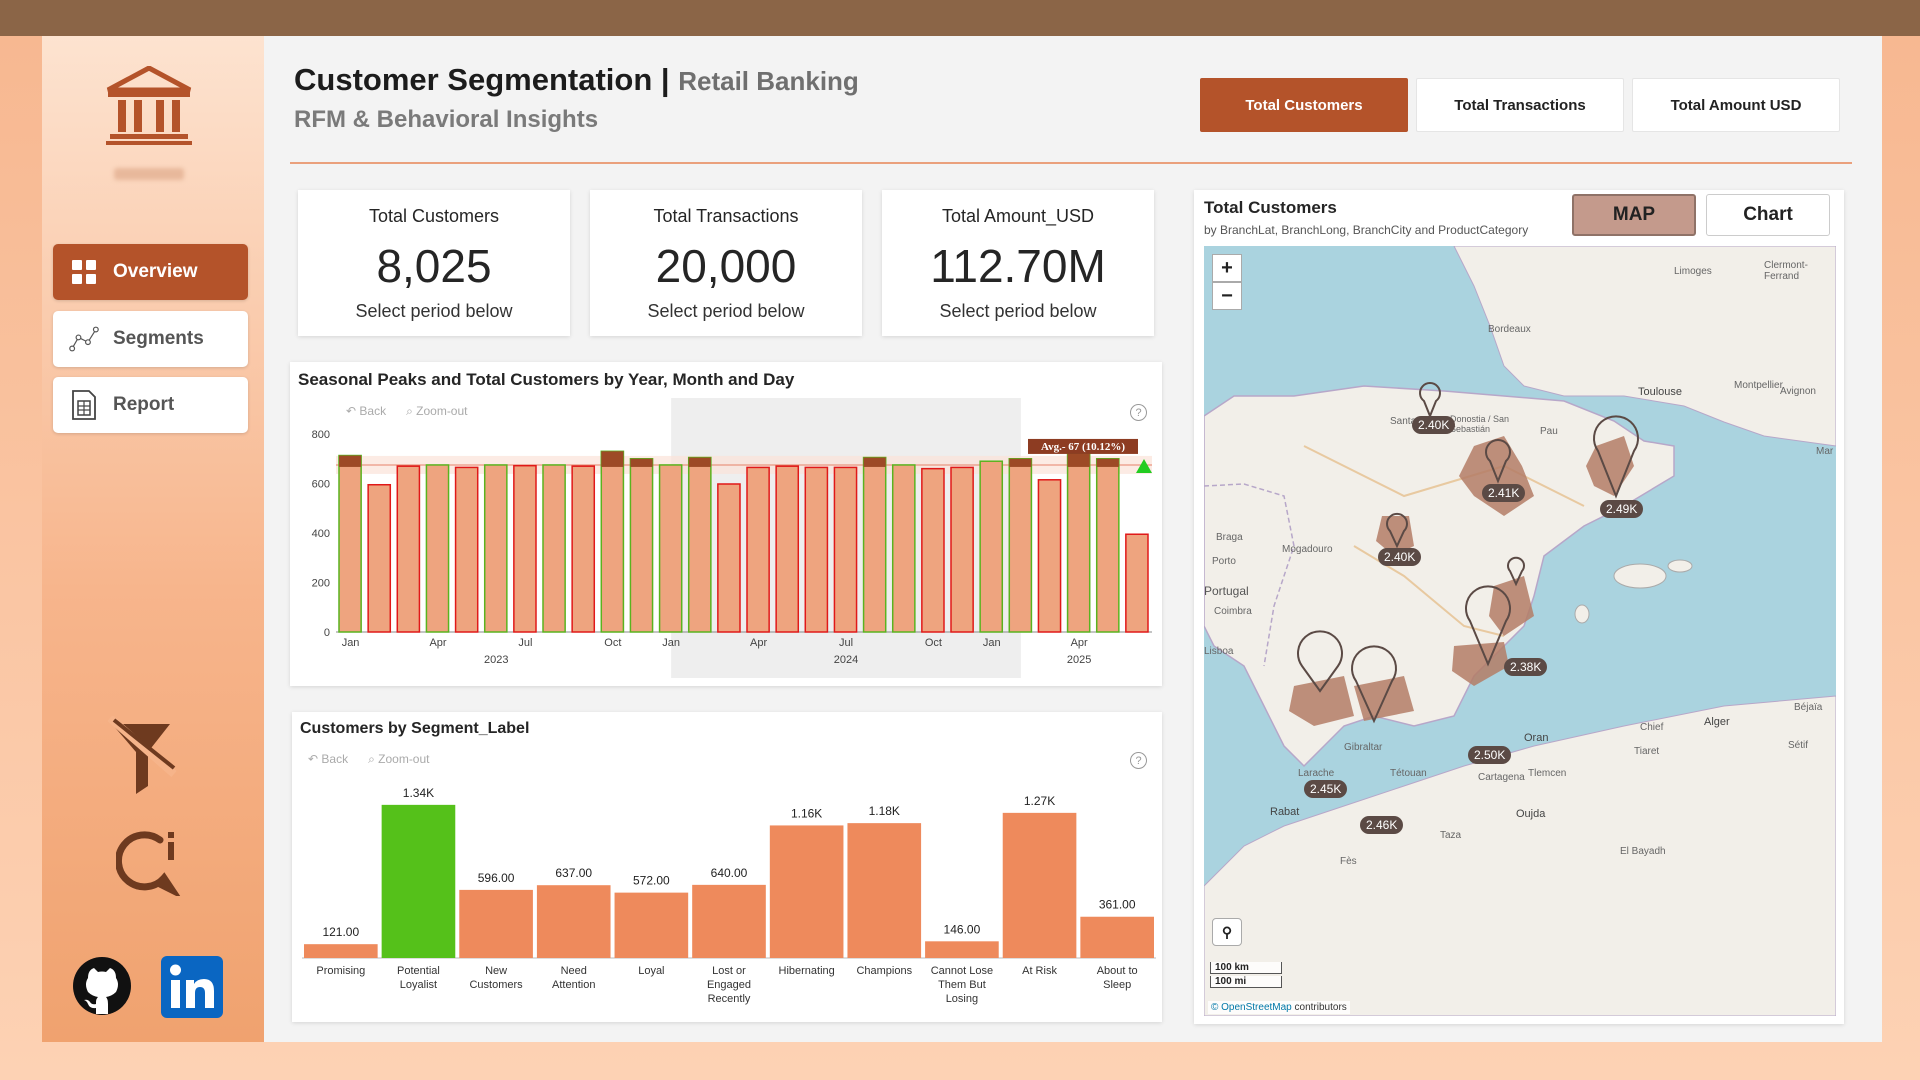 Image resolution: width=1920 pixels, height=1080 pixels. Describe the element at coordinates (962, 999) in the screenshot. I see `category-label-line: Losing` at that location.